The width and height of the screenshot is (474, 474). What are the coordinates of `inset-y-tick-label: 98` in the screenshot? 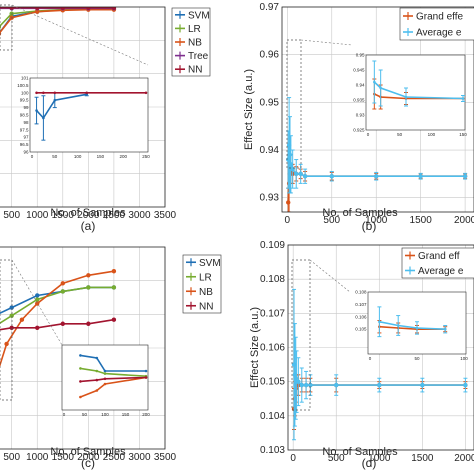 It's located at (26, 122).